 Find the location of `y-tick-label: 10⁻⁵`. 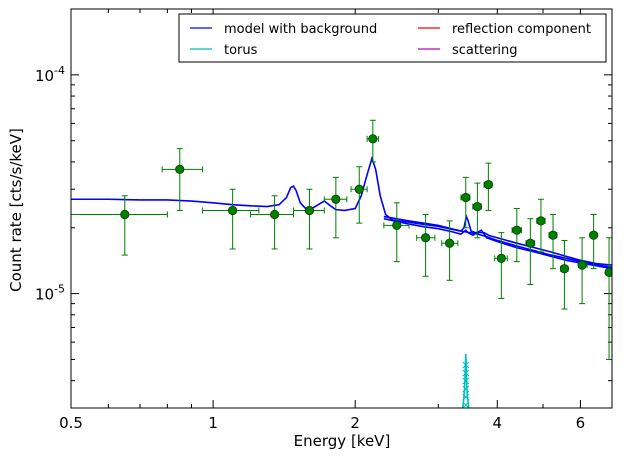

y-tick-label: 10⁻⁵ is located at coordinates (50, 293).